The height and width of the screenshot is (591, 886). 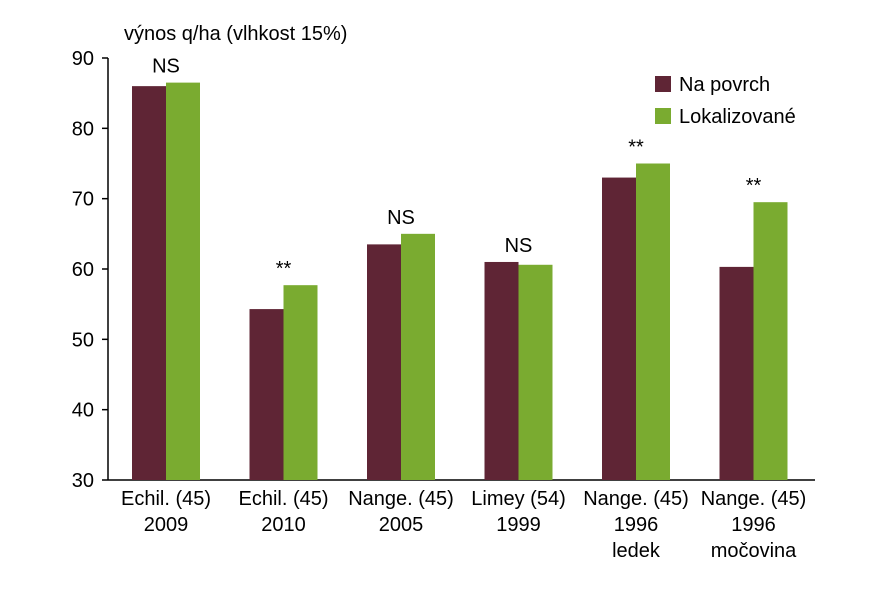 What do you see at coordinates (518, 525) in the screenshot?
I see `category-label: 1999` at bounding box center [518, 525].